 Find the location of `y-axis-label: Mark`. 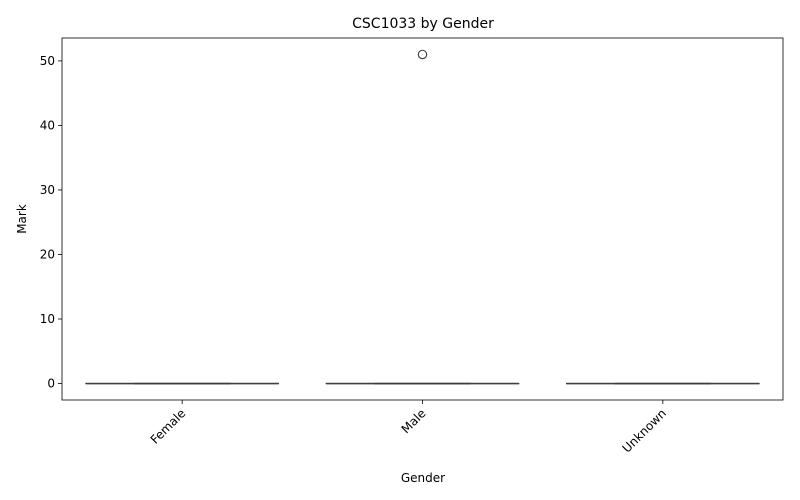

y-axis-label: Mark is located at coordinates (22, 219).